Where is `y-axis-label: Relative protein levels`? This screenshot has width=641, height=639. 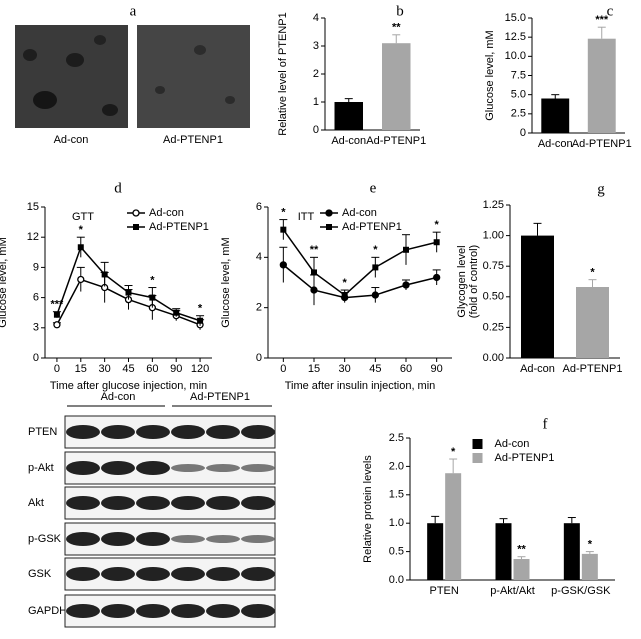
y-axis-label: Relative protein levels is located at coordinates (368, 509).